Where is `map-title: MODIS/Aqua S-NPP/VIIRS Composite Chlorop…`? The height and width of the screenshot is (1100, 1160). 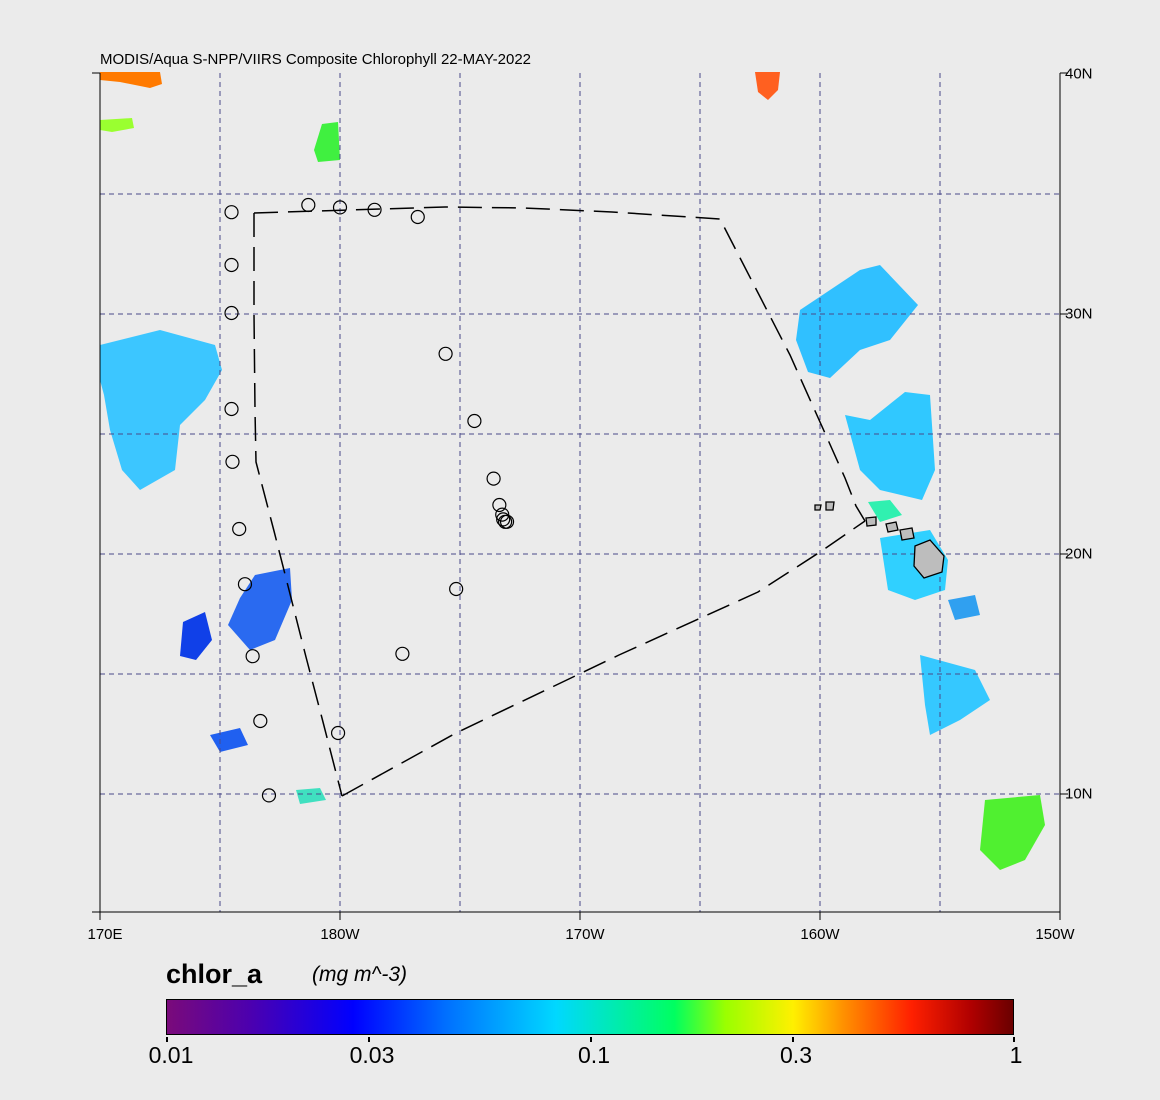
map-title: MODIS/Aqua S-NPP/VIIRS Composite Chlorop… is located at coordinates (316, 59).